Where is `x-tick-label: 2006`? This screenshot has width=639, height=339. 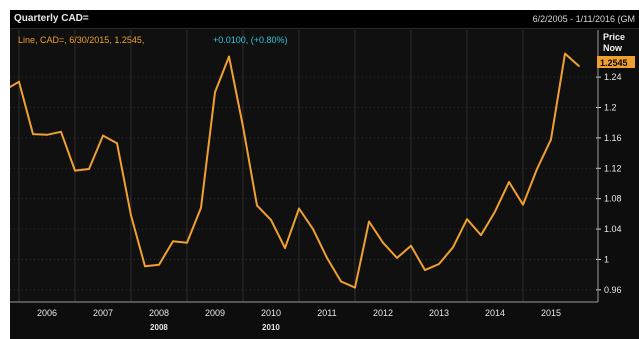
x-tick-label: 2006 is located at coordinates (47, 313).